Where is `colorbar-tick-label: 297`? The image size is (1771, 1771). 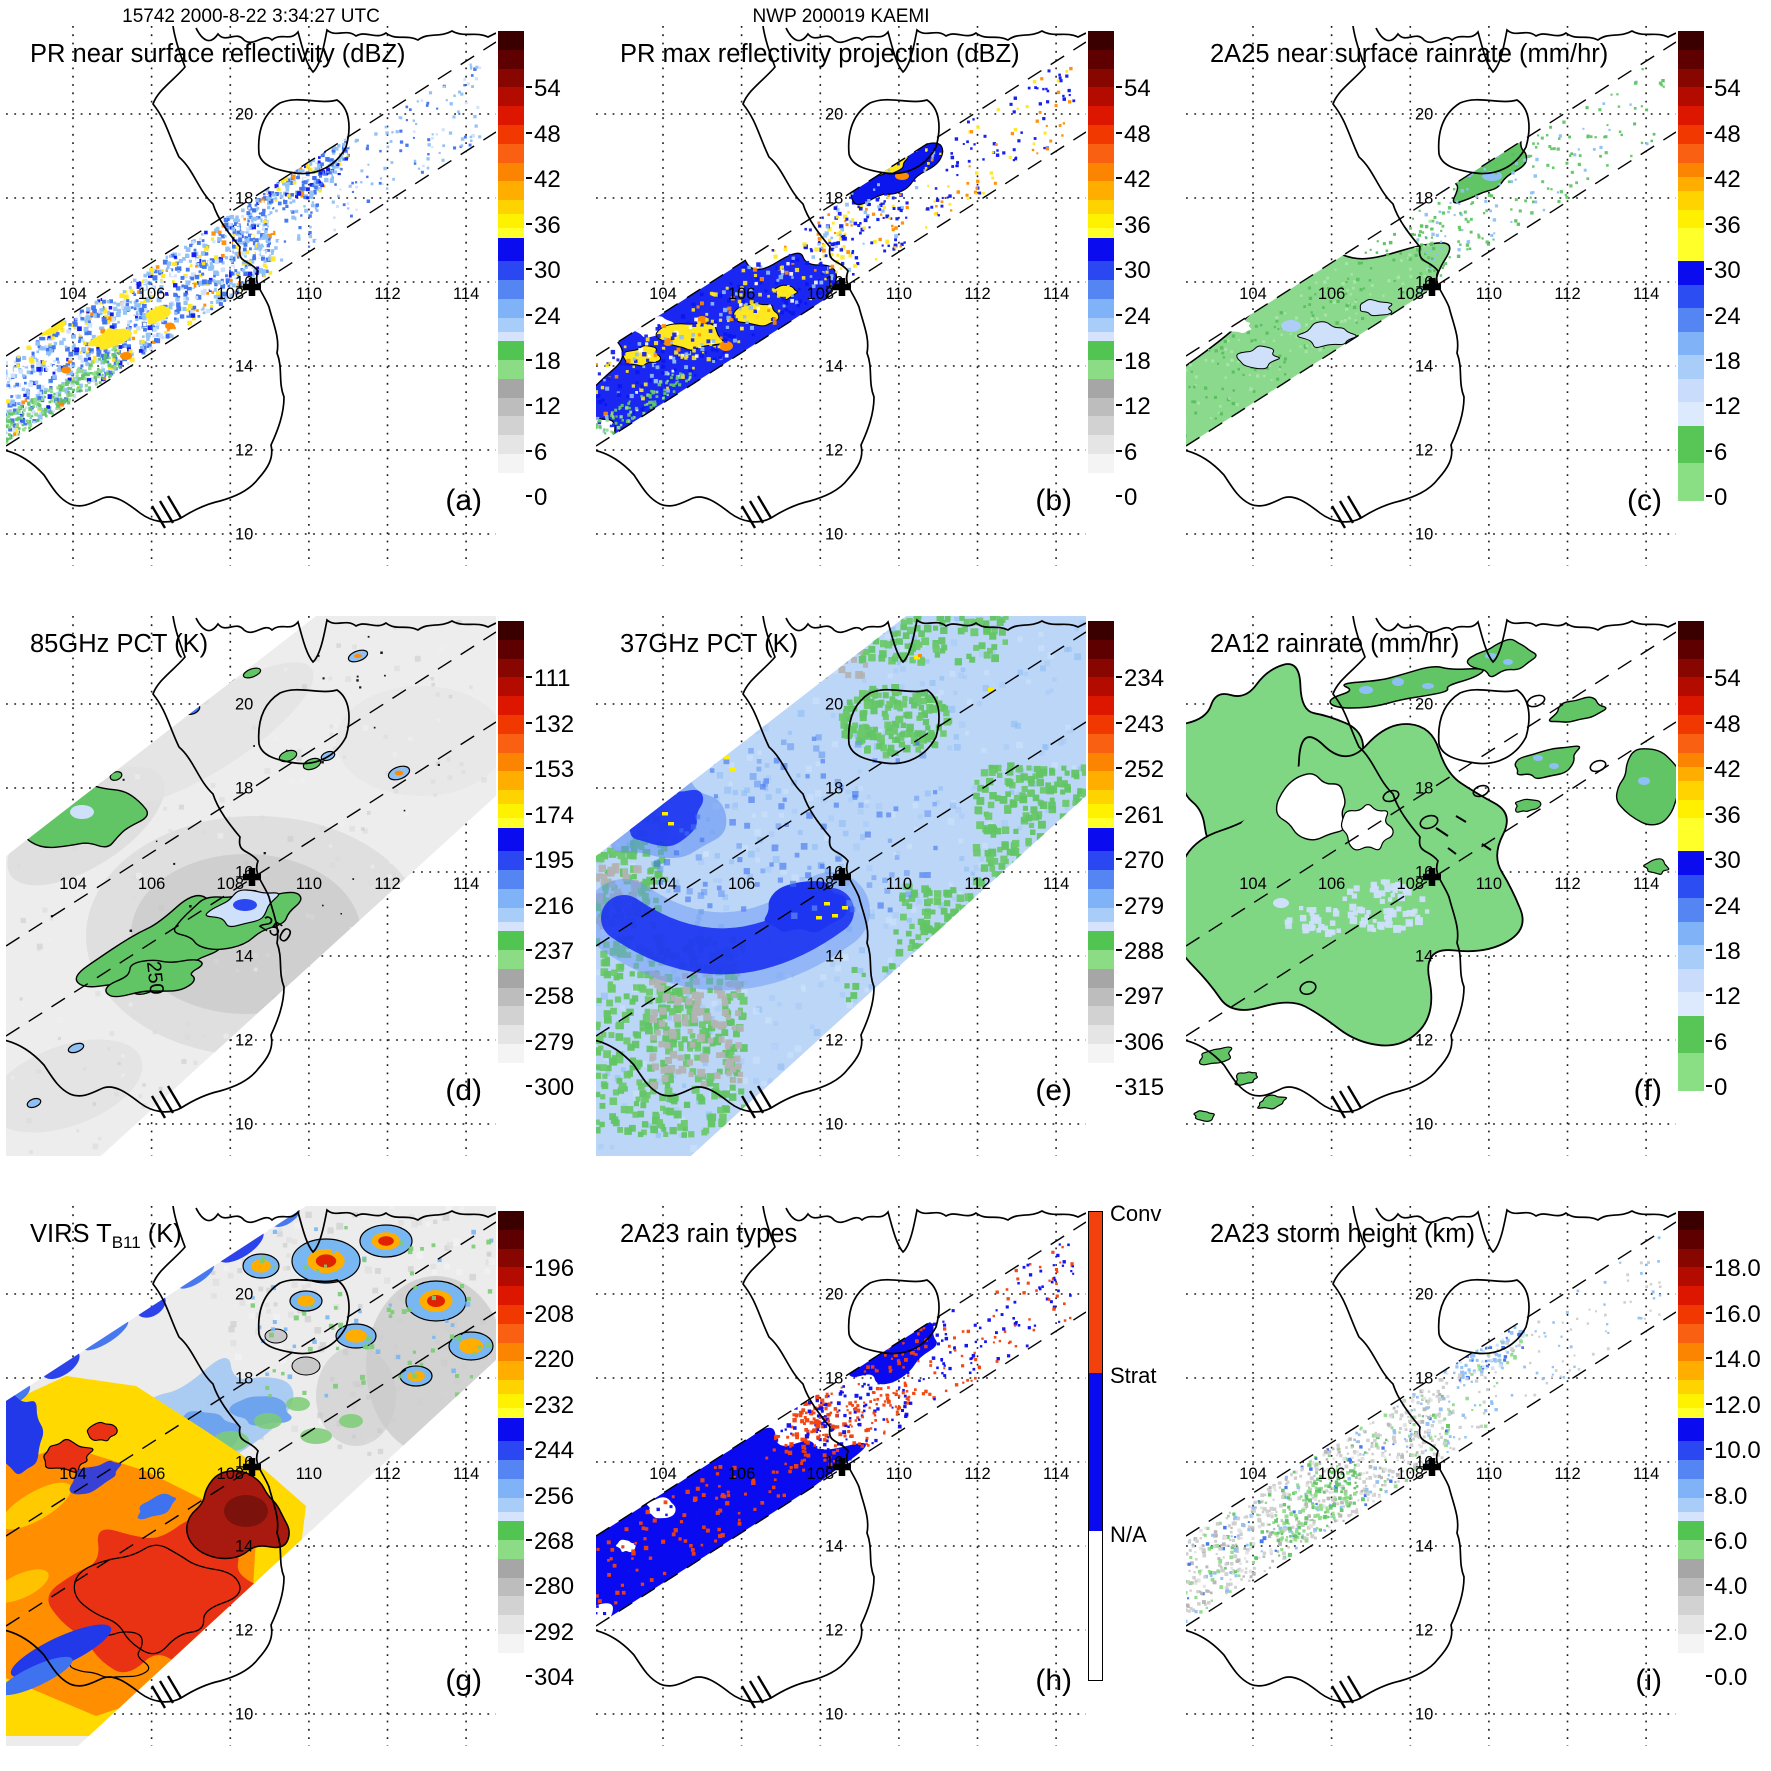 colorbar-tick-label: 297 is located at coordinates (1144, 997).